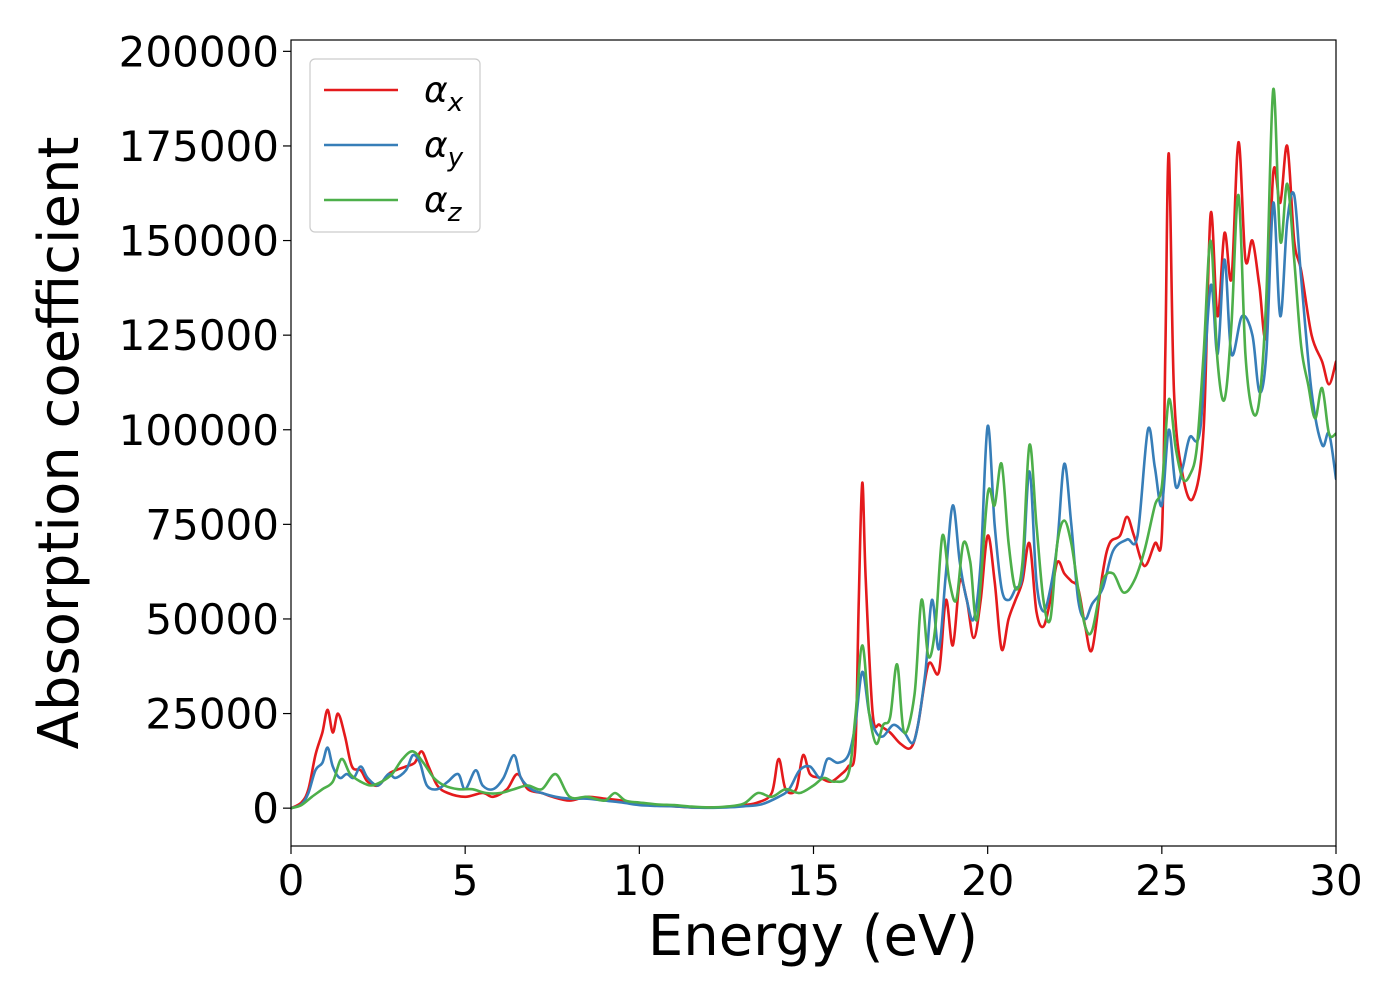  I want to click on y-tick-label: 100000, so click(199, 430).